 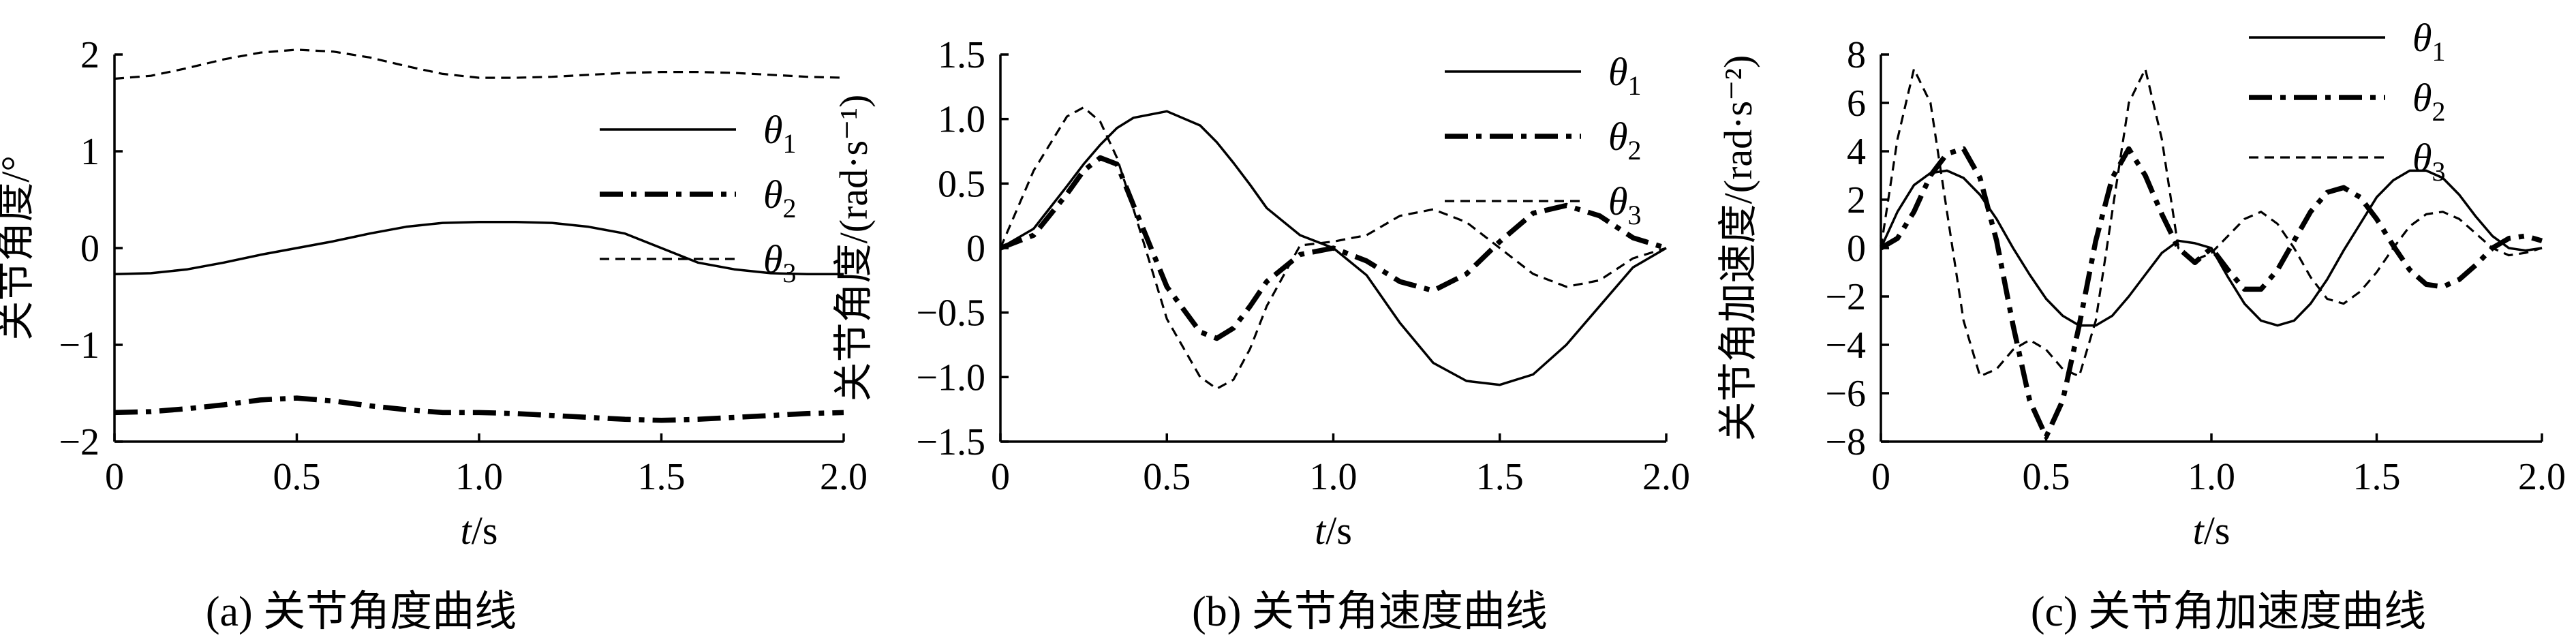 What do you see at coordinates (89, 152) in the screenshot?
I see `y-tick-label: 1` at bounding box center [89, 152].